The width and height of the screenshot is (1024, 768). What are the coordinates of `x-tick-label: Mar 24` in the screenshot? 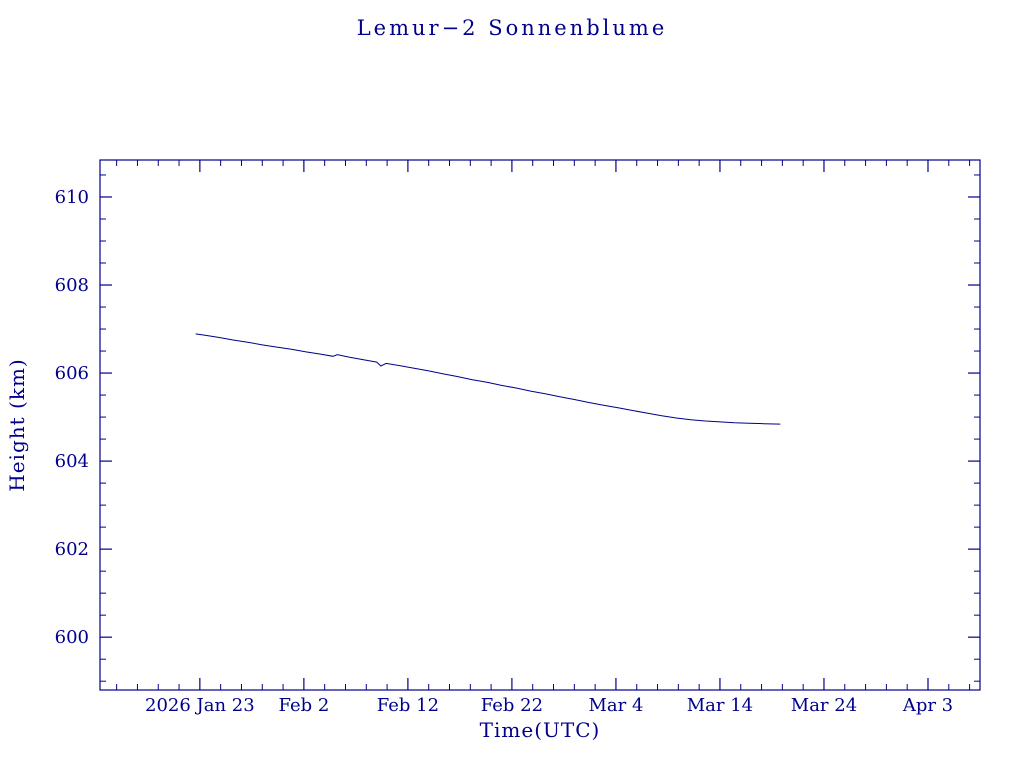 It's located at (824, 705).